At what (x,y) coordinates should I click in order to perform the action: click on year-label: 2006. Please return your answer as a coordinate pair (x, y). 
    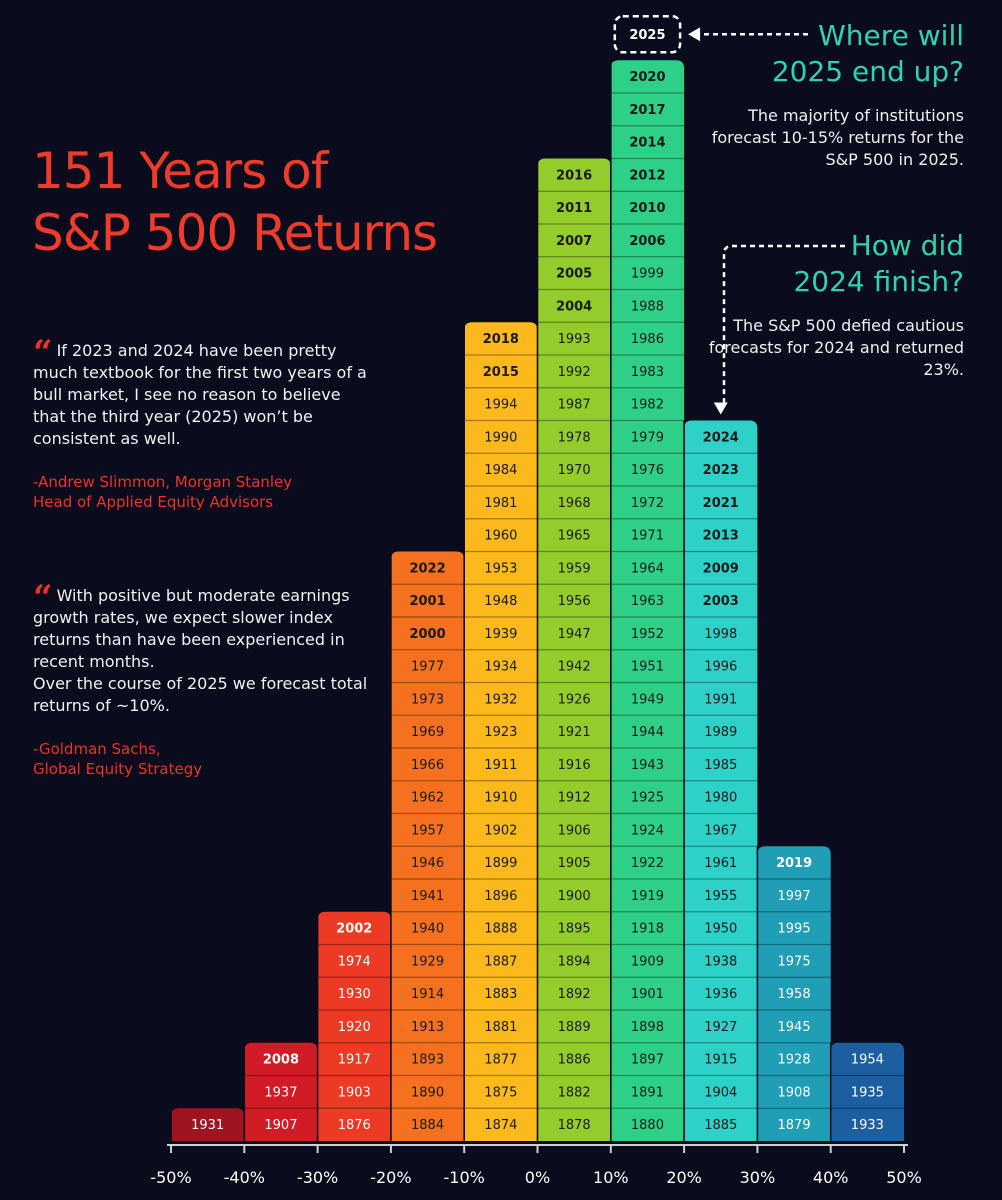
    Looking at the image, I should click on (647, 241).